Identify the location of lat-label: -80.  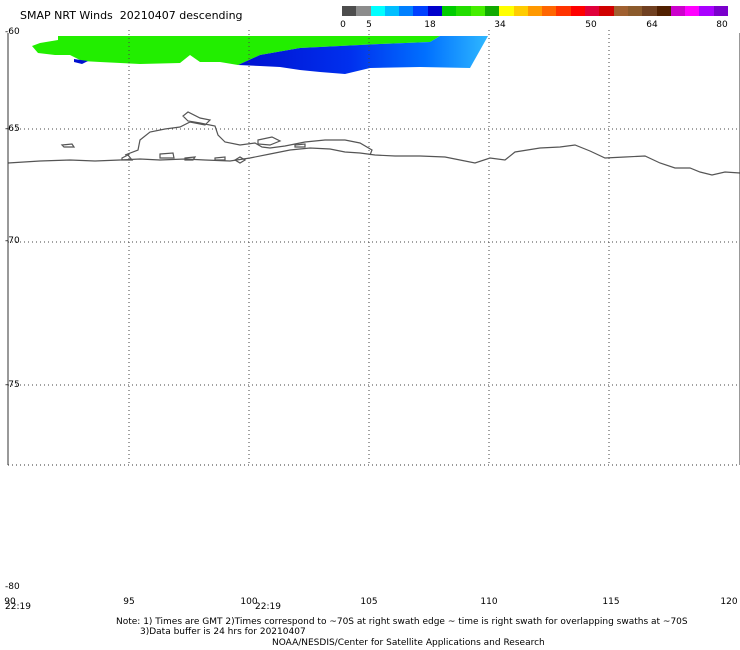
(12, 587).